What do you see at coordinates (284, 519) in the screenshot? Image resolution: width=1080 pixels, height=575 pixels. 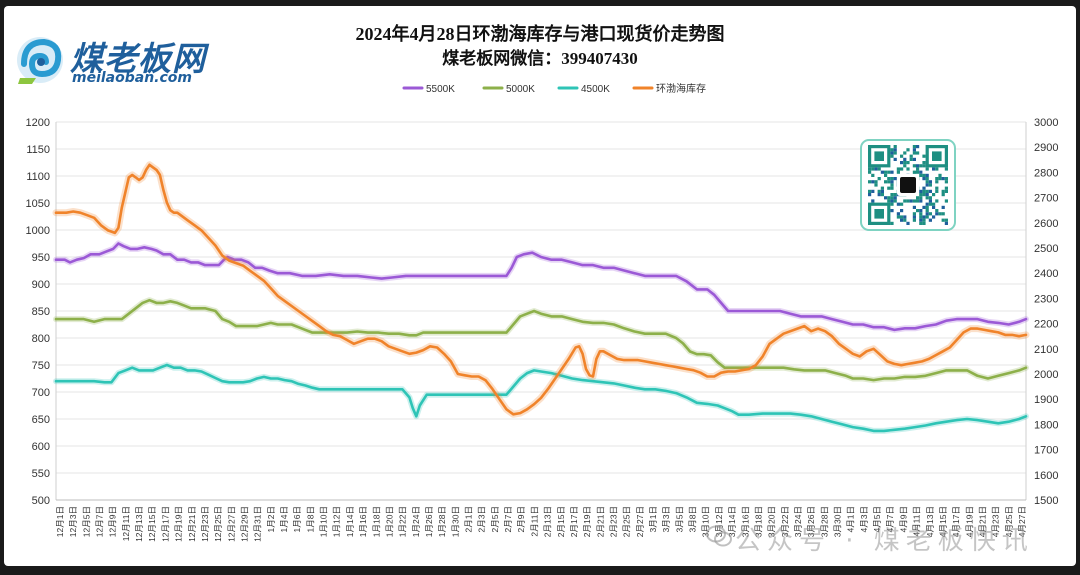 I see `x-tick-label: 1月4日` at bounding box center [284, 519].